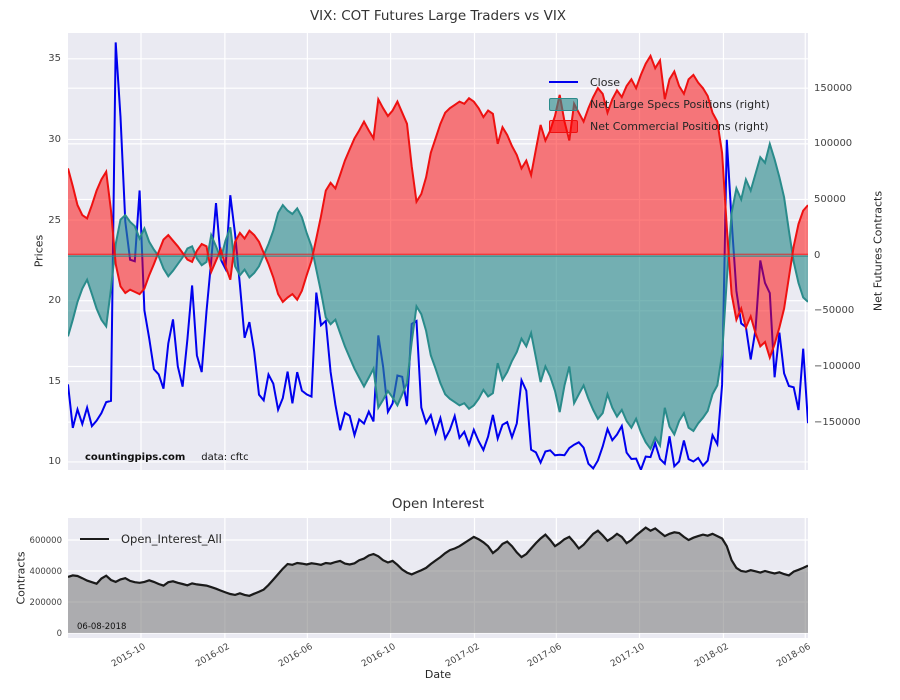  What do you see at coordinates (563, 82) in the screenshot?
I see `close-line-swatch` at bounding box center [563, 82].